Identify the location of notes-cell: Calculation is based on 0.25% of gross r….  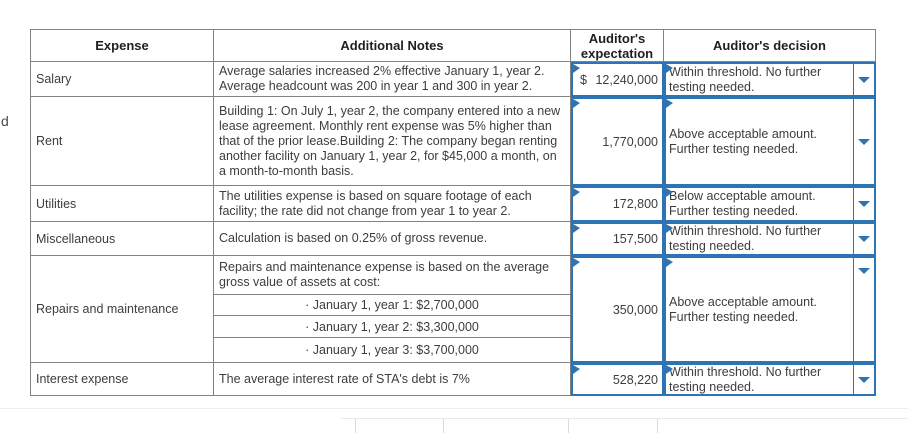
(392, 239).